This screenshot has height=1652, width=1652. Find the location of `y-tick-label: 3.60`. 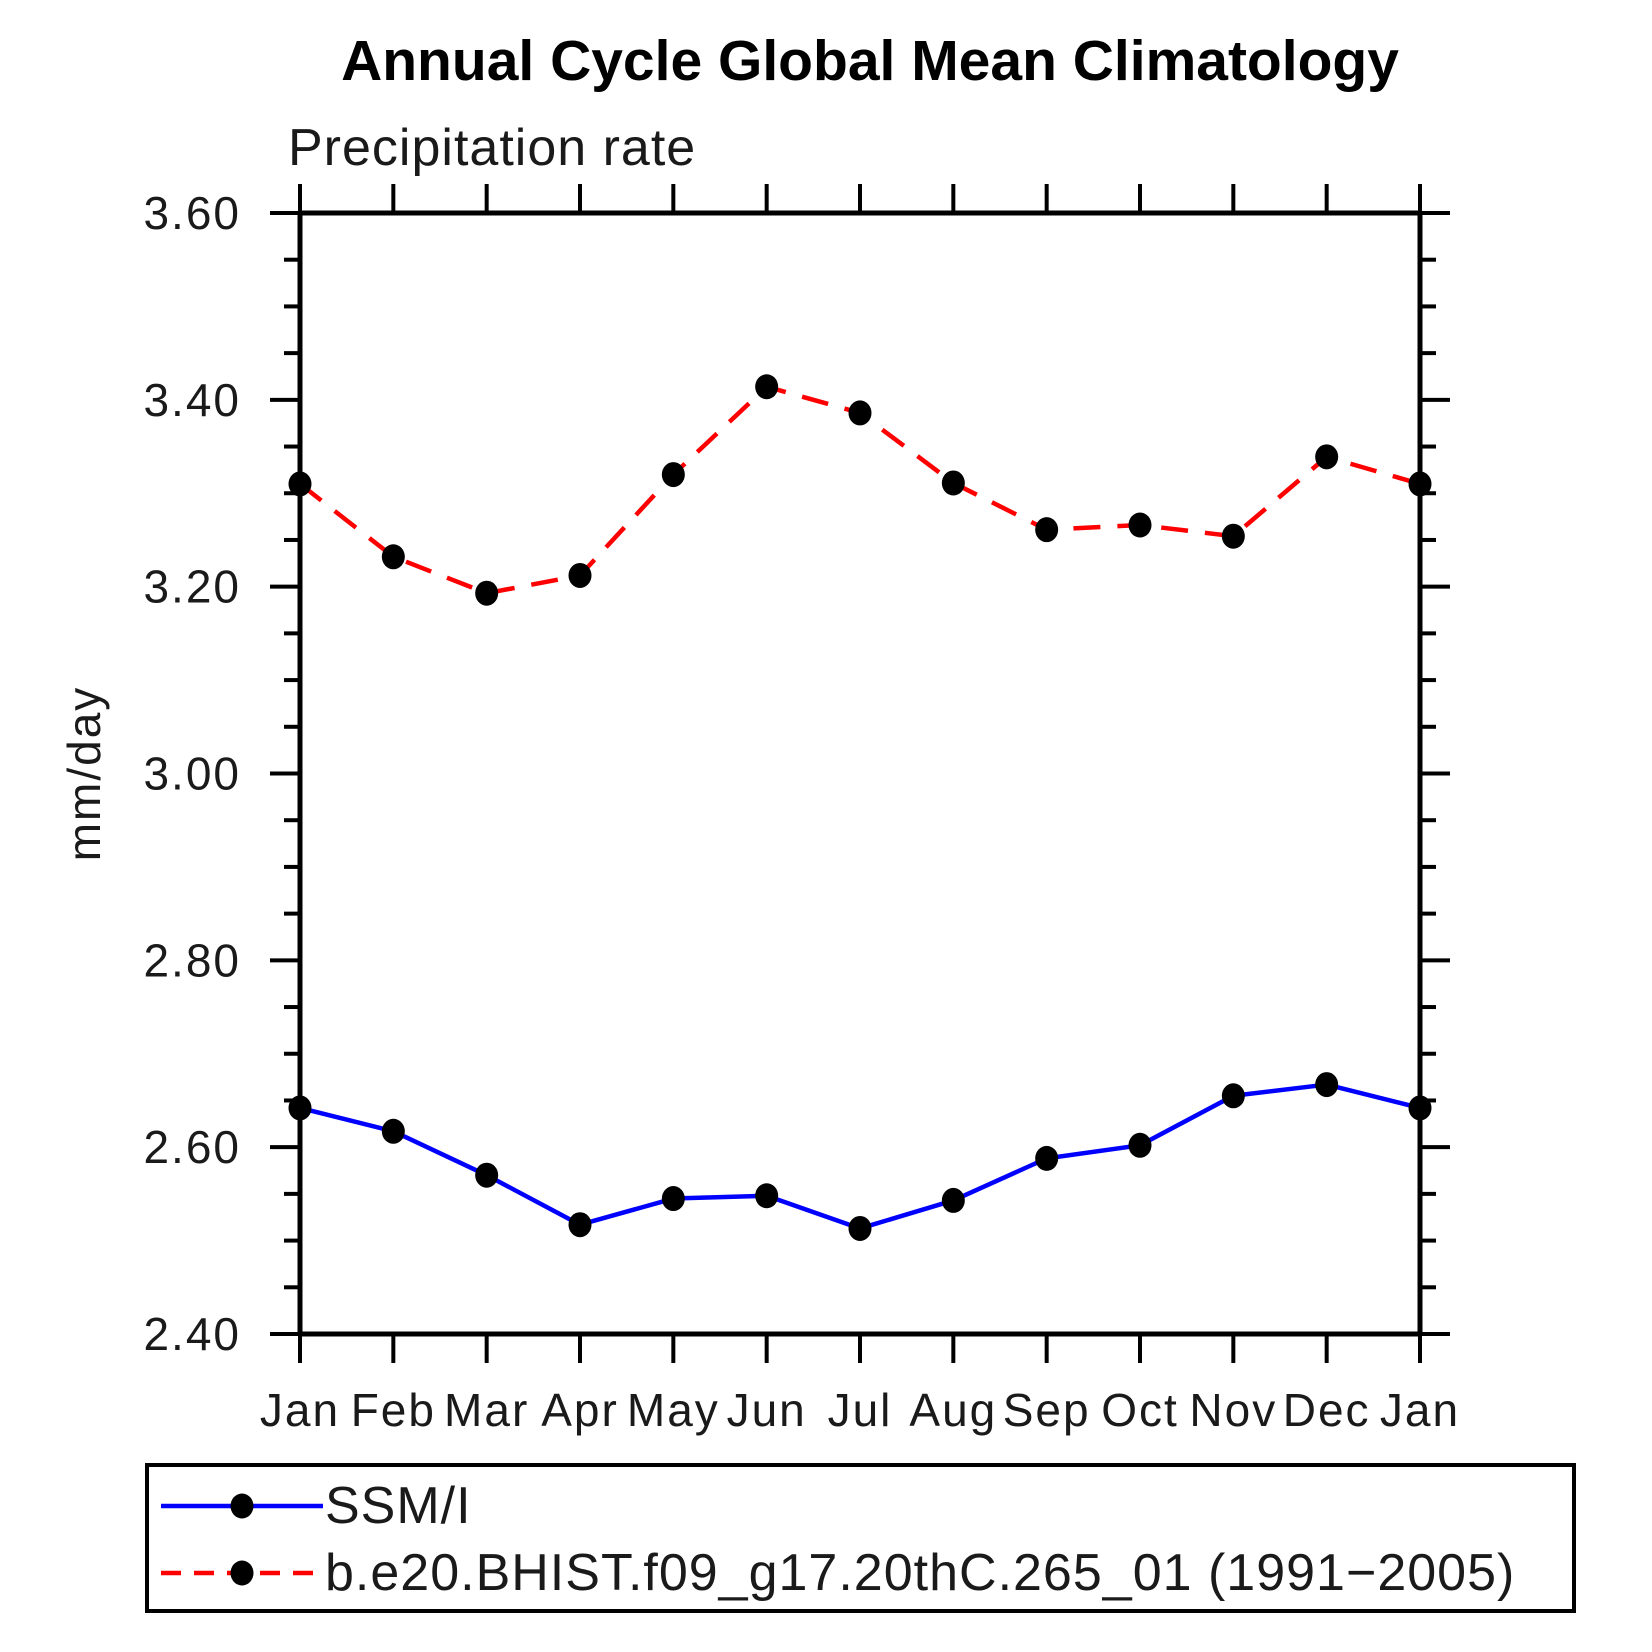

y-tick-label: 3.60 is located at coordinates (192, 213).